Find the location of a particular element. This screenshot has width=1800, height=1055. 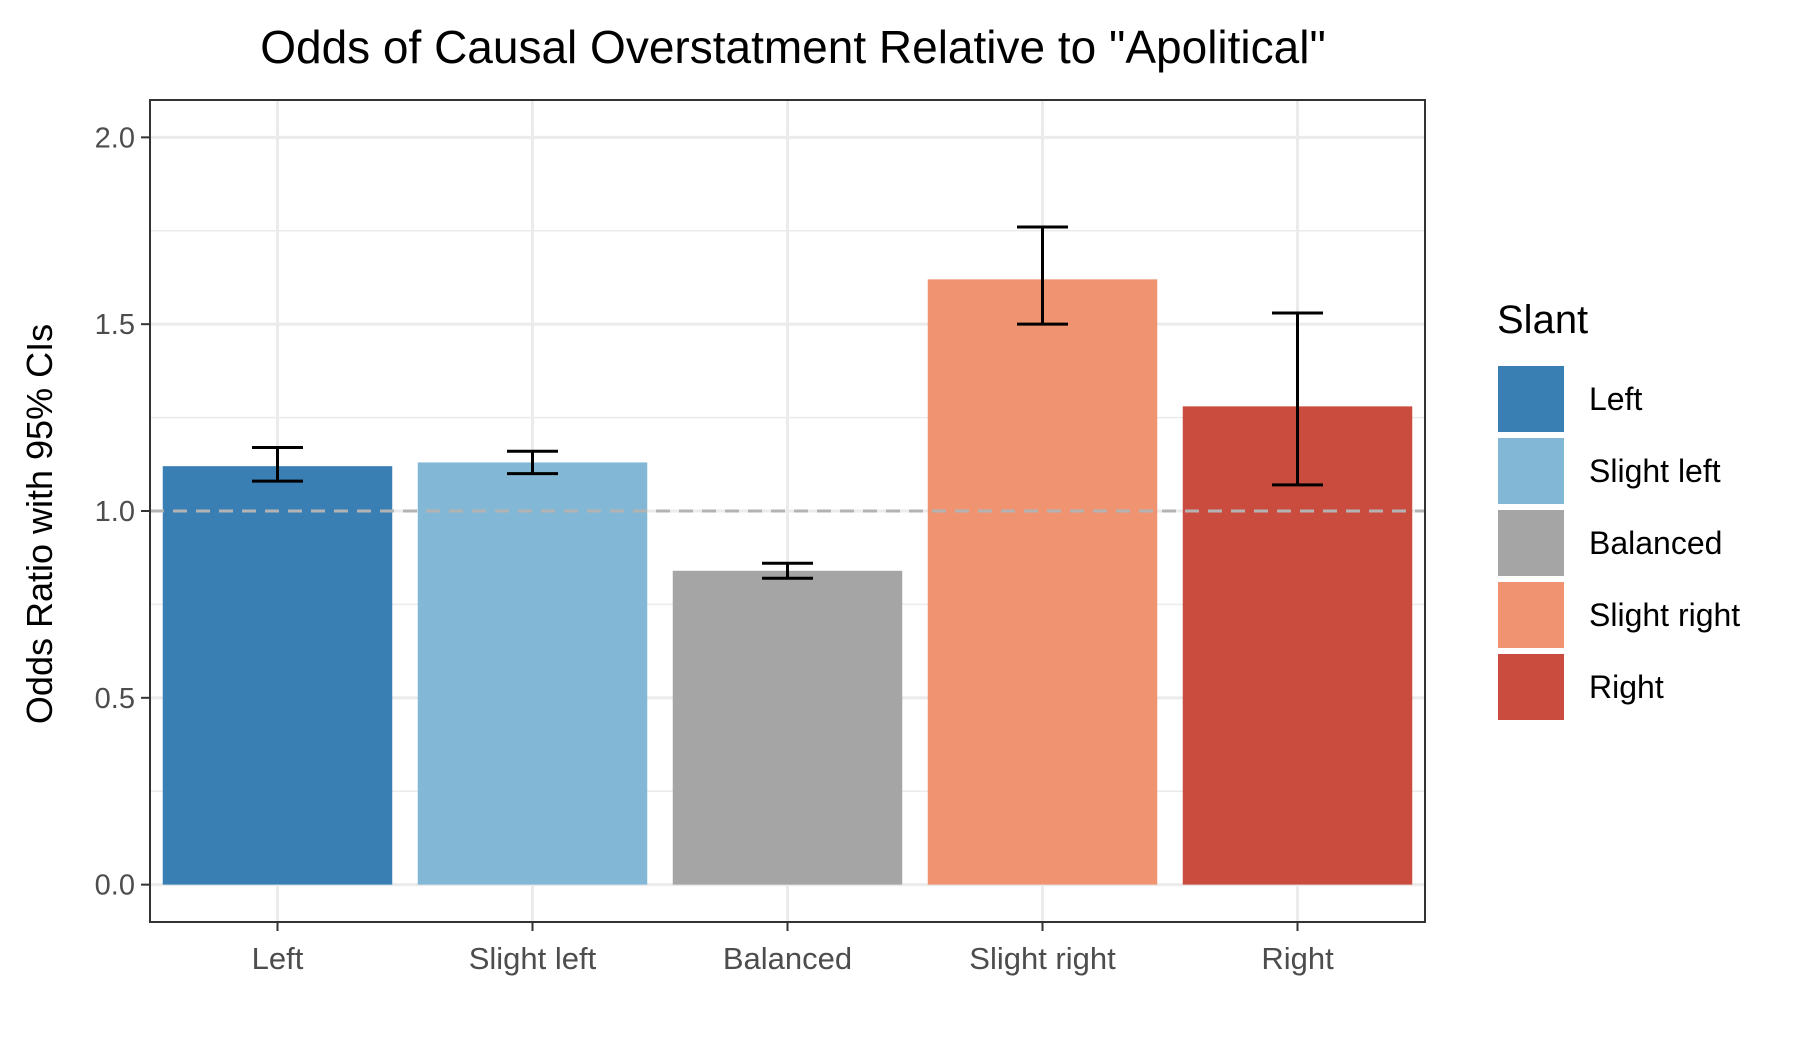

x-tick-label: Slight left is located at coordinates (533, 958).